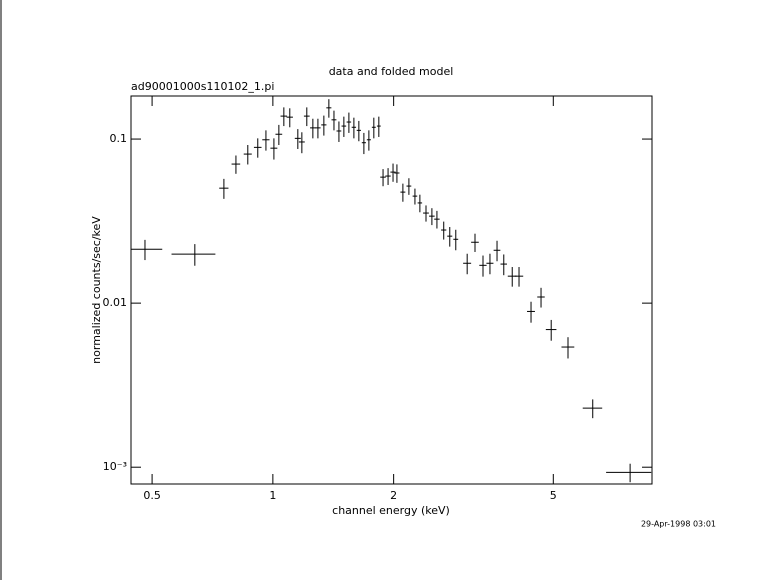  I want to click on x-tick-label: 5, so click(553, 495).